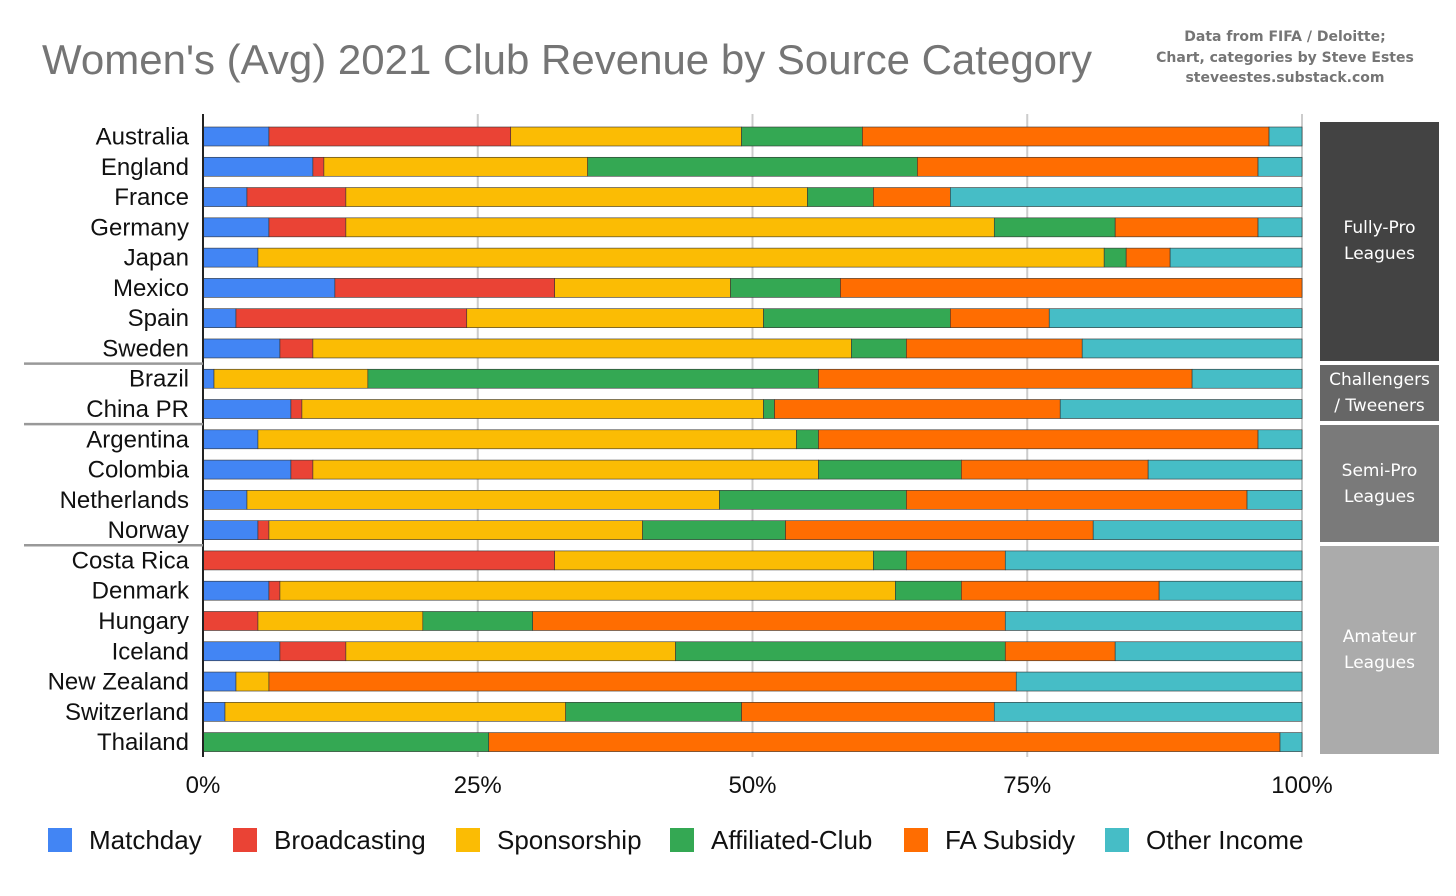 The width and height of the screenshot is (1456, 896). What do you see at coordinates (145, 167) in the screenshot?
I see `category-label: England` at bounding box center [145, 167].